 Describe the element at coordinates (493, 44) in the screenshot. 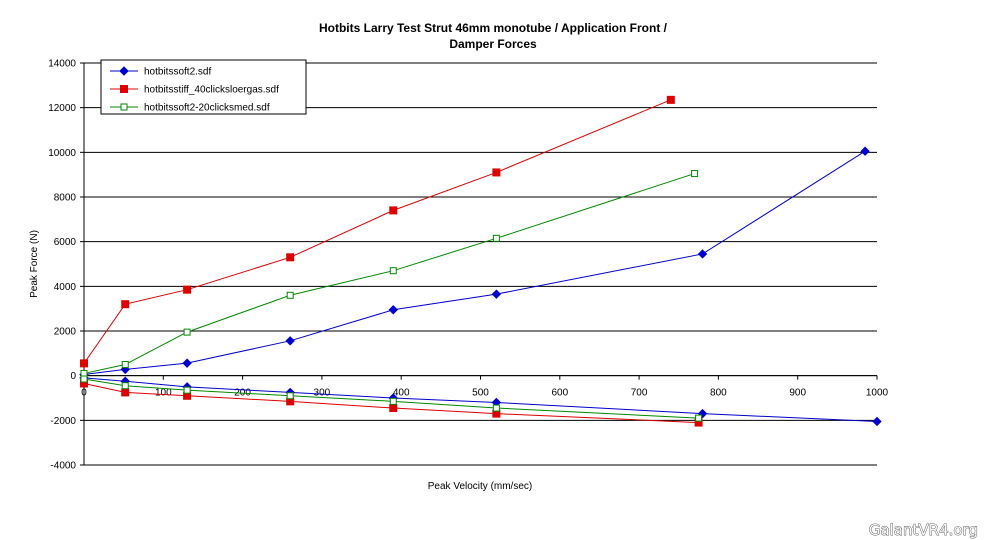

I see `chart-subtitle: Damper Forces` at that location.